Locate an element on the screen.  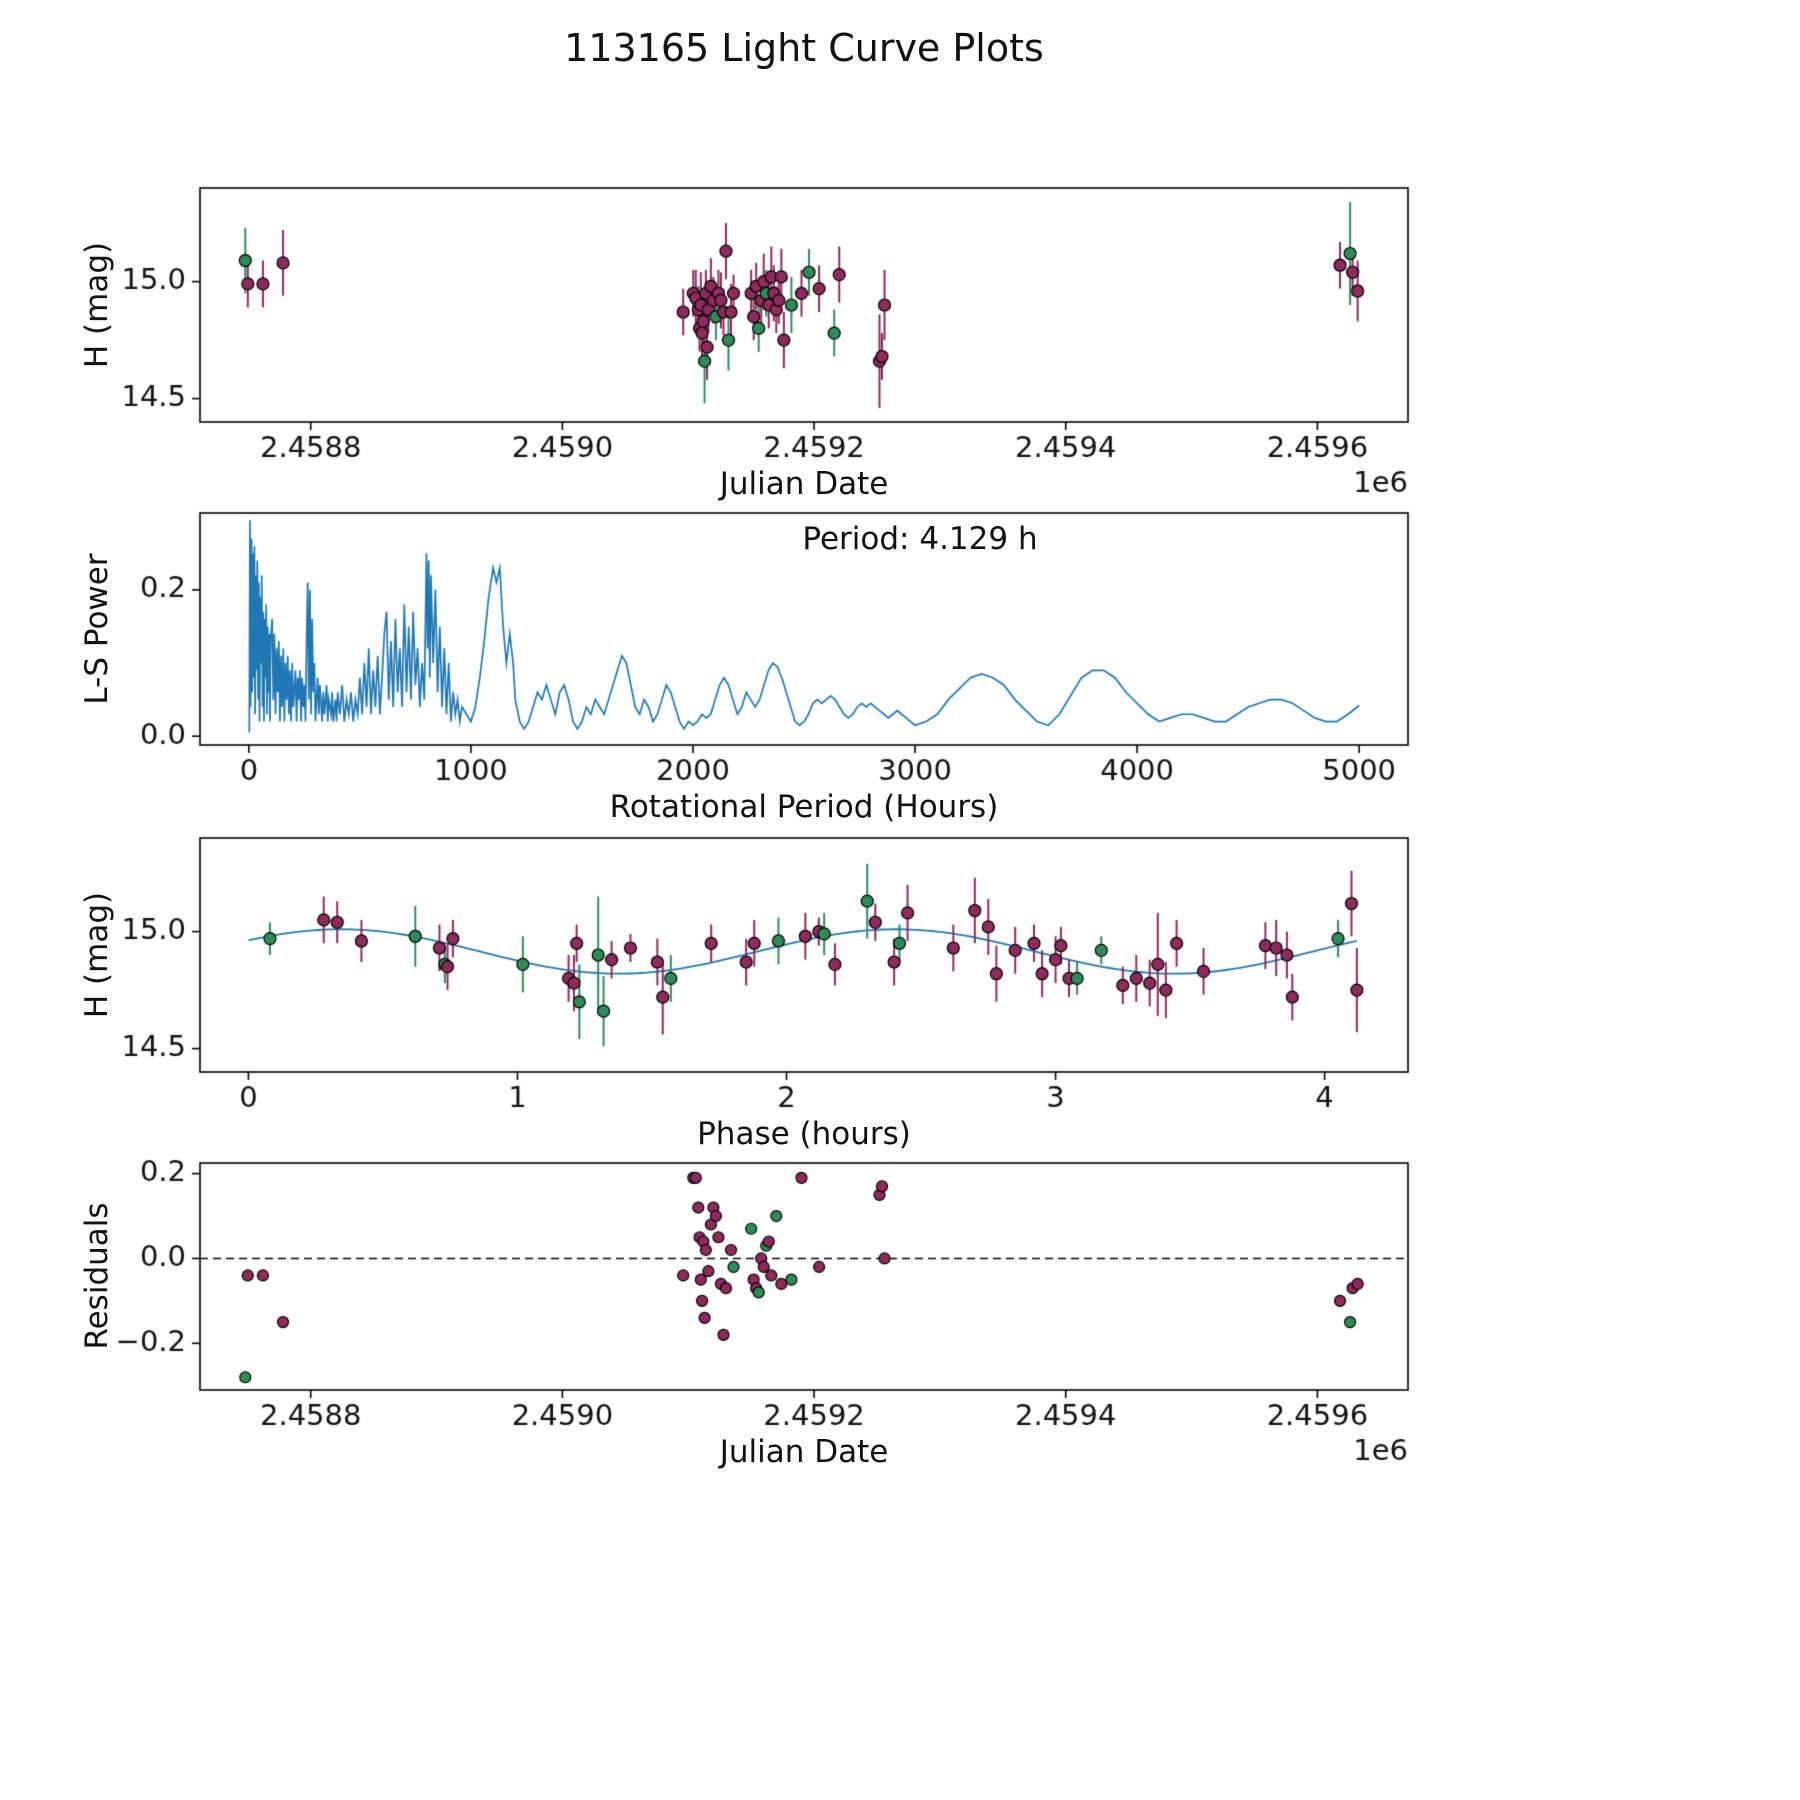
plot3-xlabel: Phase (hours) is located at coordinates (804, 1134).